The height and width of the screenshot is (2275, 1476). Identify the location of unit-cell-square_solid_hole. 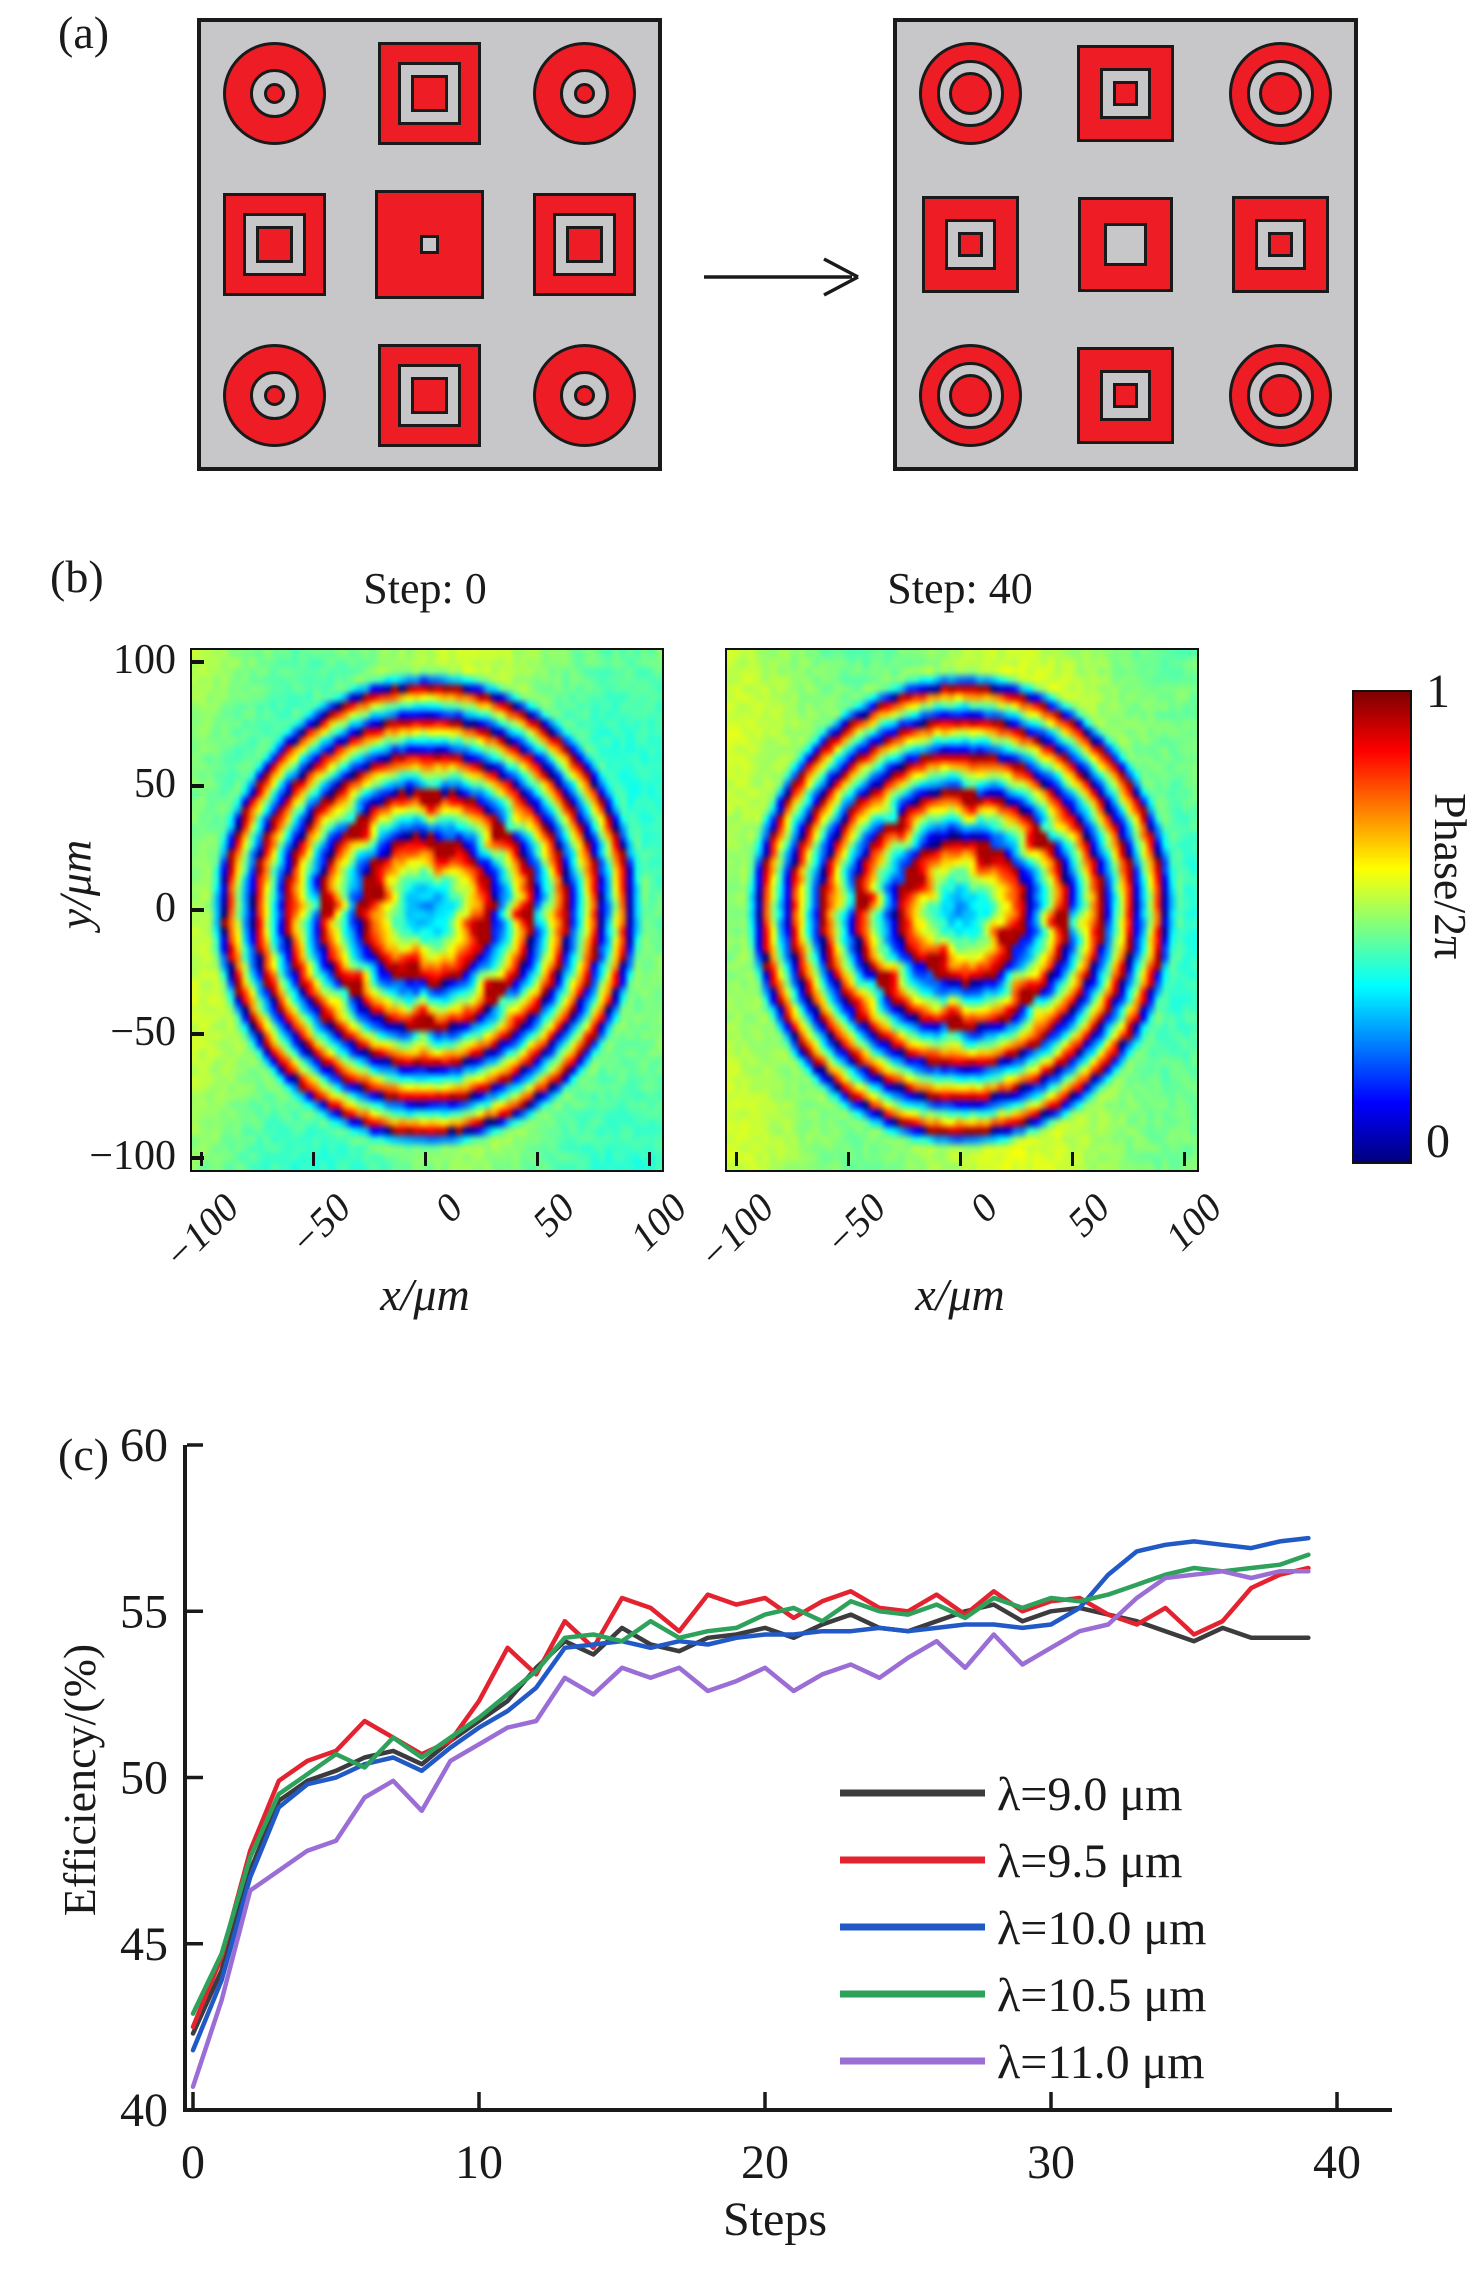
(429, 244).